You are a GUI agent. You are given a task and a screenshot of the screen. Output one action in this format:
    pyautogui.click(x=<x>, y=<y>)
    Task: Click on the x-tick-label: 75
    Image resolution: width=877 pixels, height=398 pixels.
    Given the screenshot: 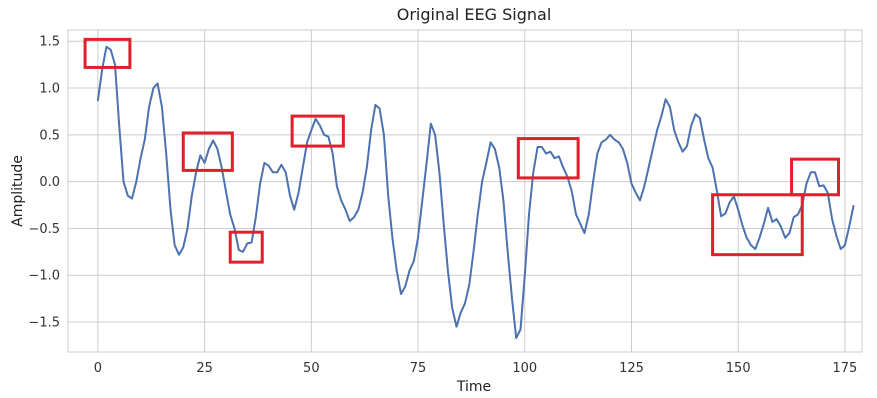 What is the action you would take?
    pyautogui.click(x=418, y=368)
    